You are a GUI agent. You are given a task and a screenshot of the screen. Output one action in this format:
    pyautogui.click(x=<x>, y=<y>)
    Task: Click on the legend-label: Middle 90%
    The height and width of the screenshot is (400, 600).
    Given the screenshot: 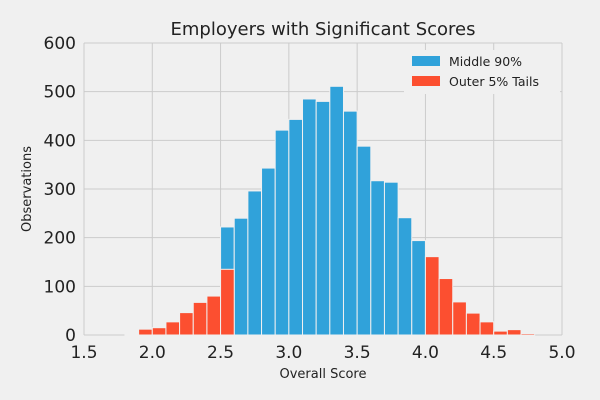 What is the action you would take?
    pyautogui.click(x=485, y=61)
    